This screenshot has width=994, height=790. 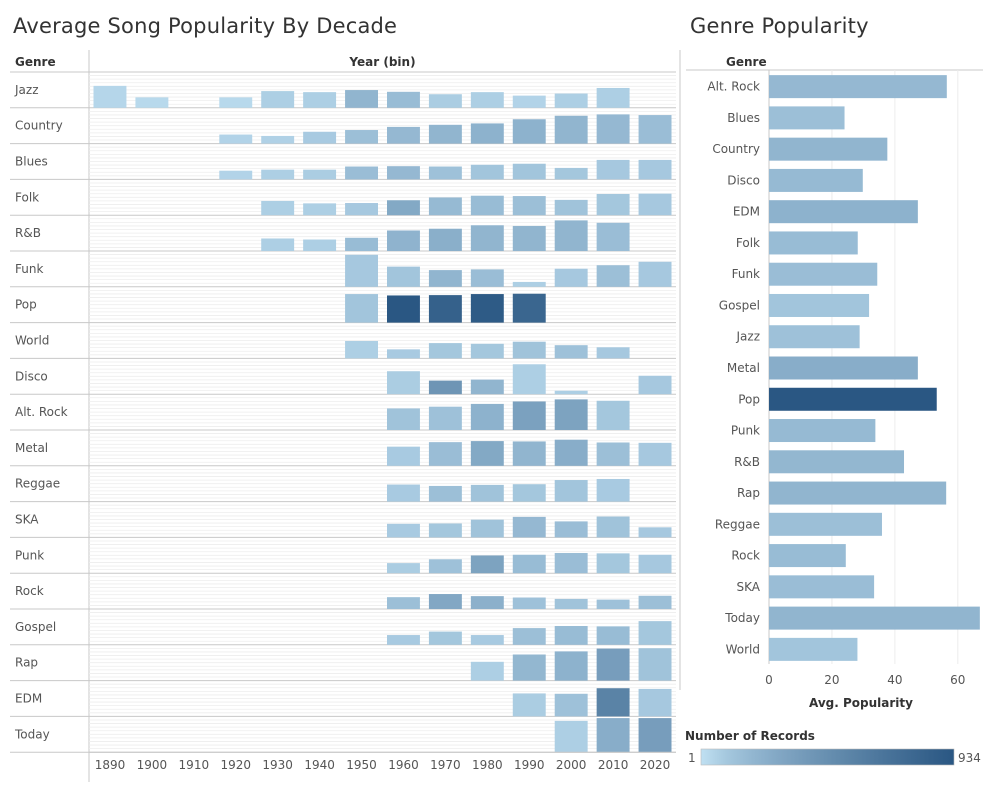 I want to click on row-header-label: Genre, so click(x=35, y=62).